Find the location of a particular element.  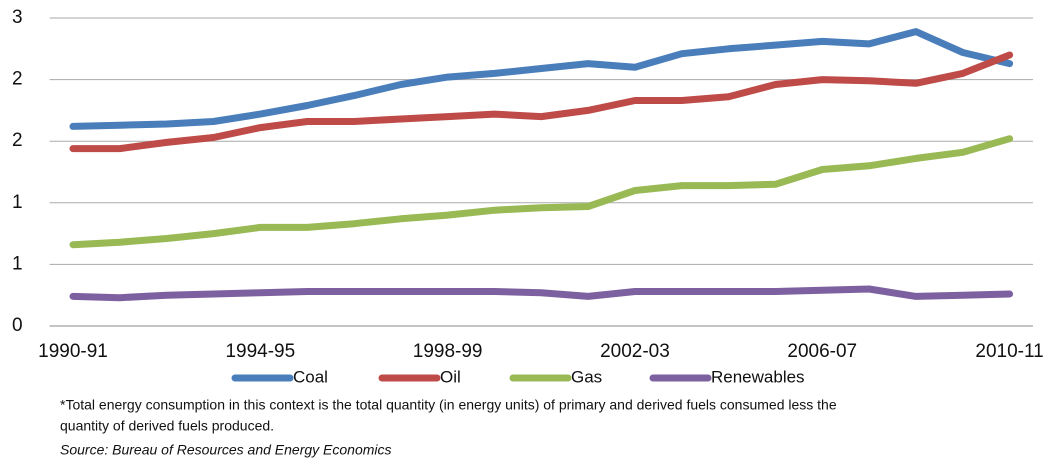

x-tick-label: 2002-03 is located at coordinates (635, 351).